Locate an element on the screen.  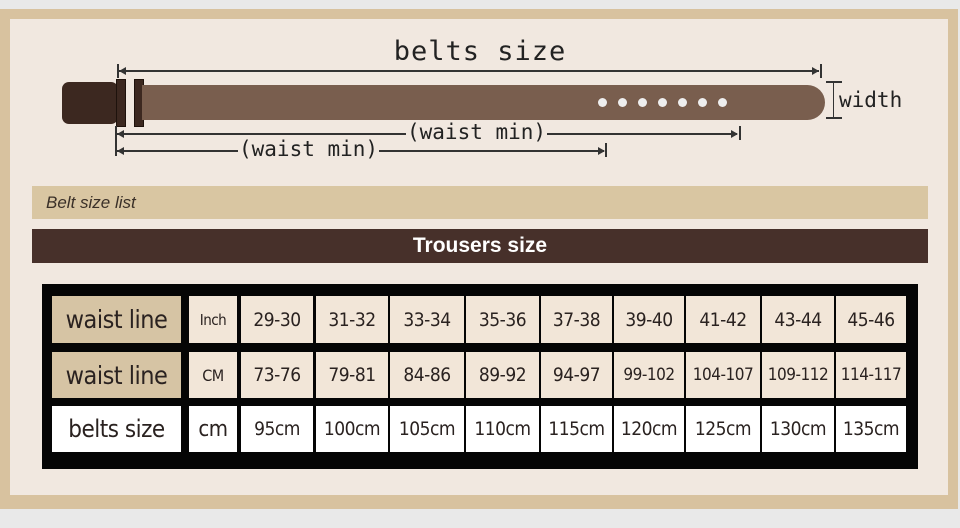
table-cell: 31-32 is located at coordinates (352, 319).